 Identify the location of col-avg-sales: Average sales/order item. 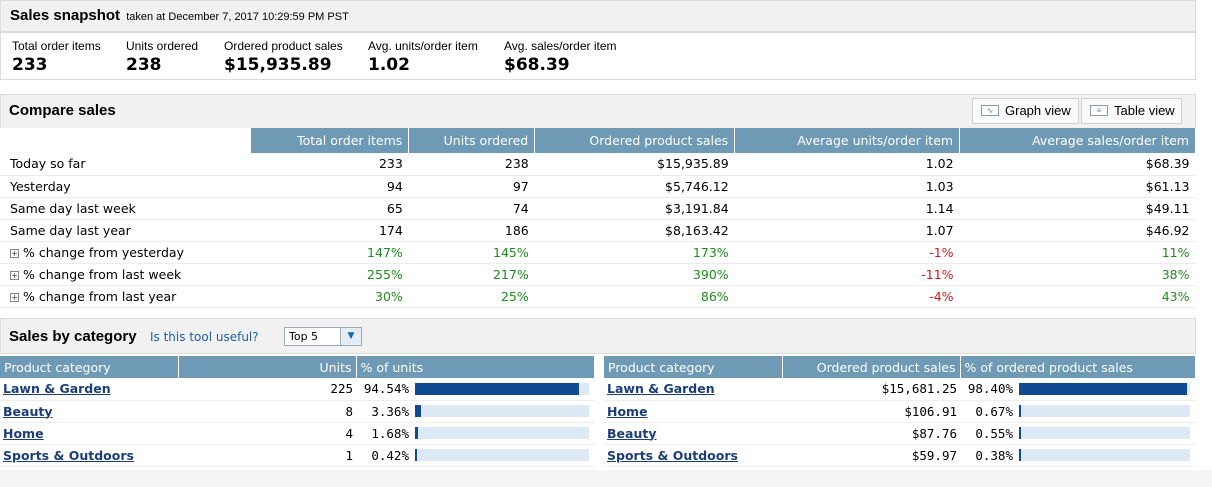
(1077, 140).